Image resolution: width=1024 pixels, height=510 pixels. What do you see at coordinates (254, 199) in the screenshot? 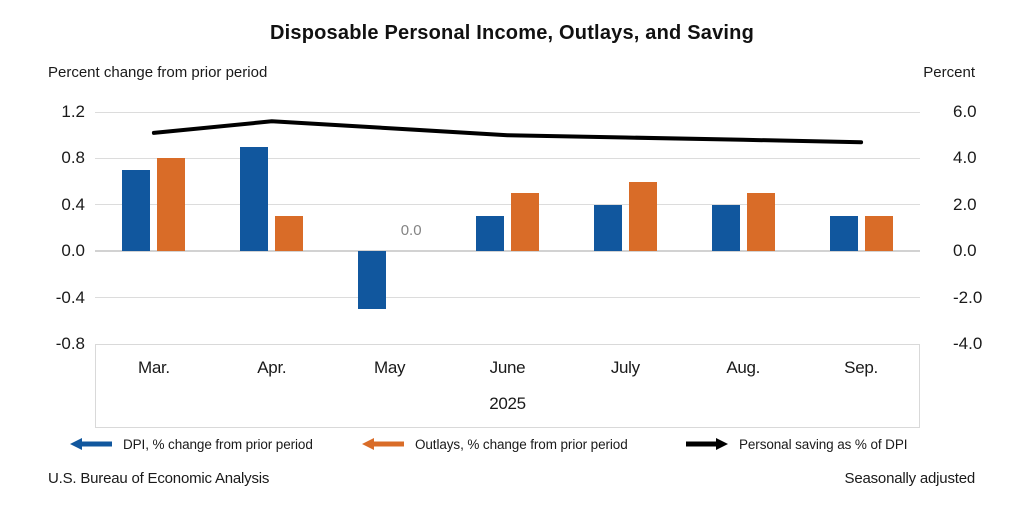
I see `dpi-bar-Apr` at bounding box center [254, 199].